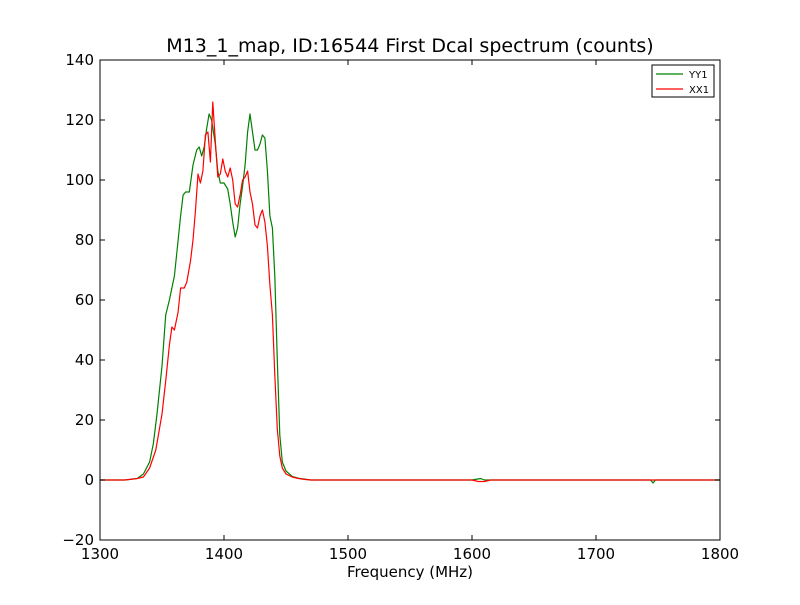 This screenshot has width=800, height=605. Describe the element at coordinates (79, 60) in the screenshot. I see `y-tick-label: 140` at that location.